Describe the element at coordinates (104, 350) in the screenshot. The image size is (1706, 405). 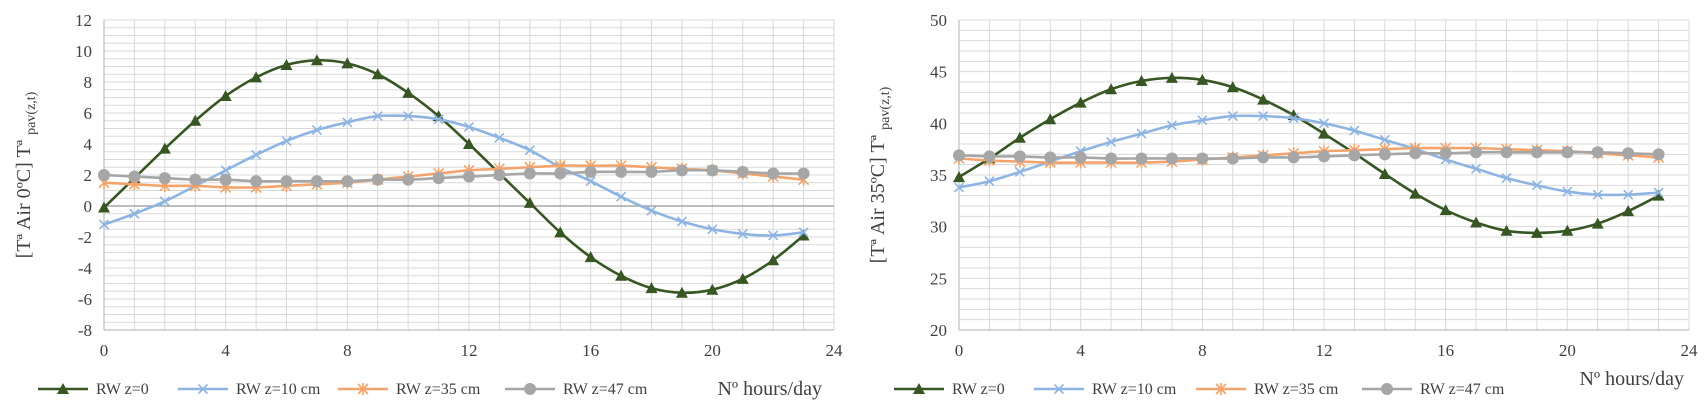
I see `x-tick-label: 0` at that location.